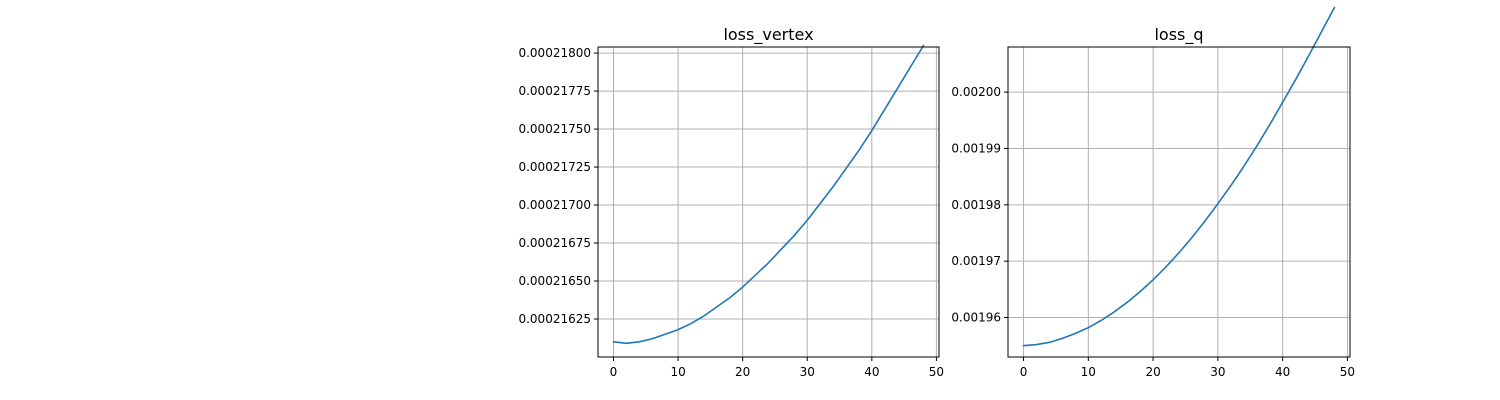 Image resolution: width=1500 pixels, height=400 pixels. I want to click on y-tick-label: 0.00021650, so click(554, 281).